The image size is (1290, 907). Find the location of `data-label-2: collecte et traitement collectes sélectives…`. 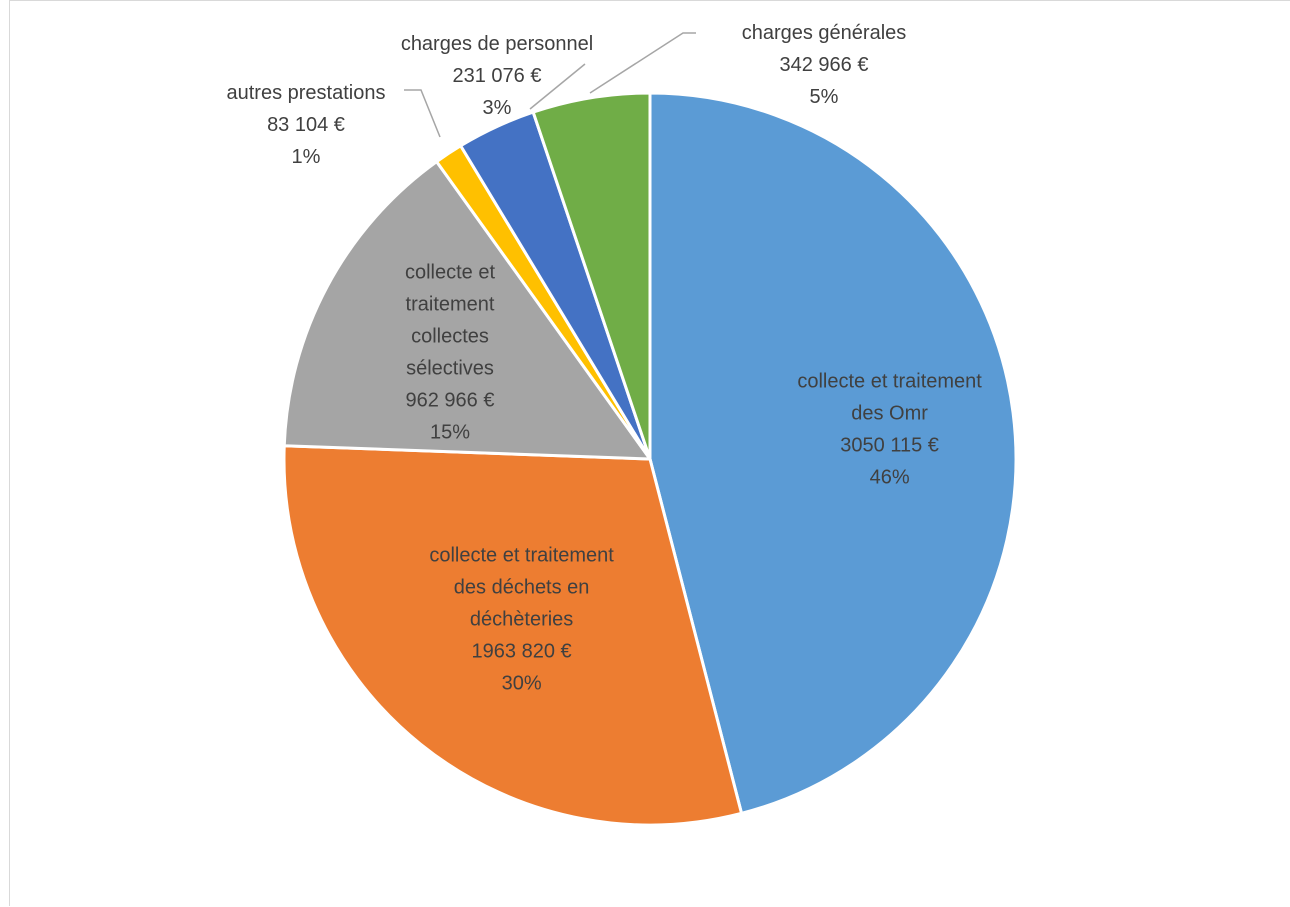

data-label-2: collecte et traitement collectes sélectives… is located at coordinates (450, 353).